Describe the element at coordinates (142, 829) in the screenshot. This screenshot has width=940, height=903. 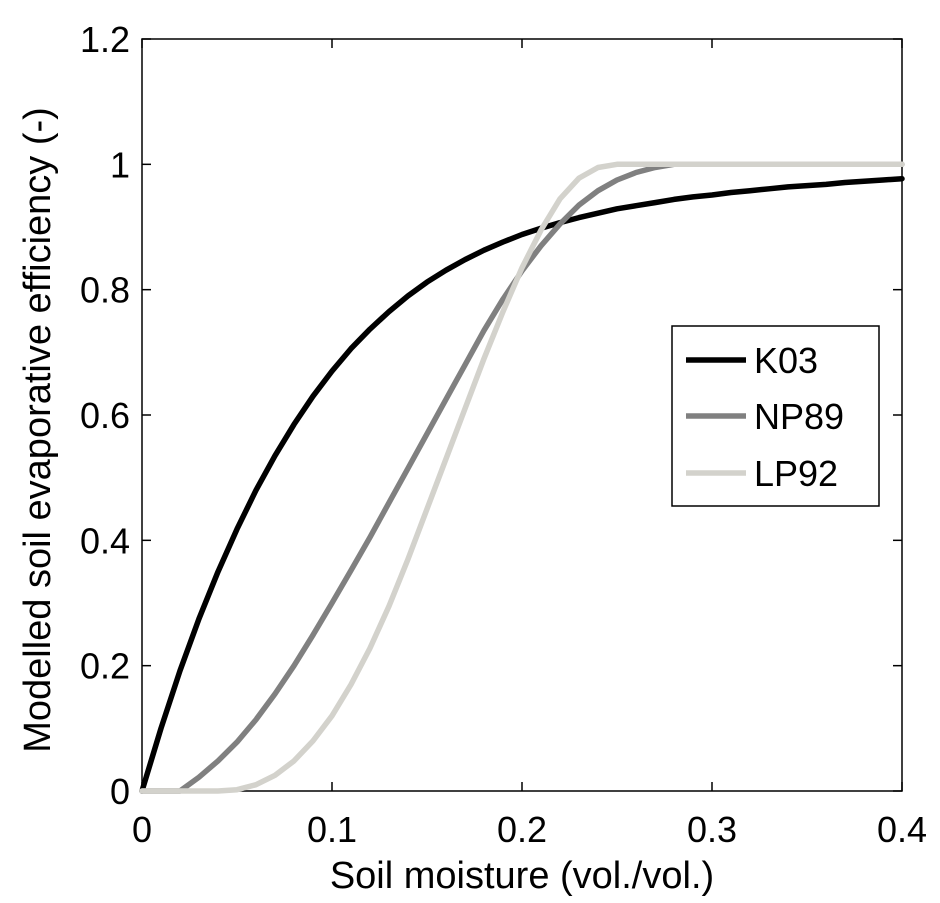
I see `x-tick-label: 0` at that location.